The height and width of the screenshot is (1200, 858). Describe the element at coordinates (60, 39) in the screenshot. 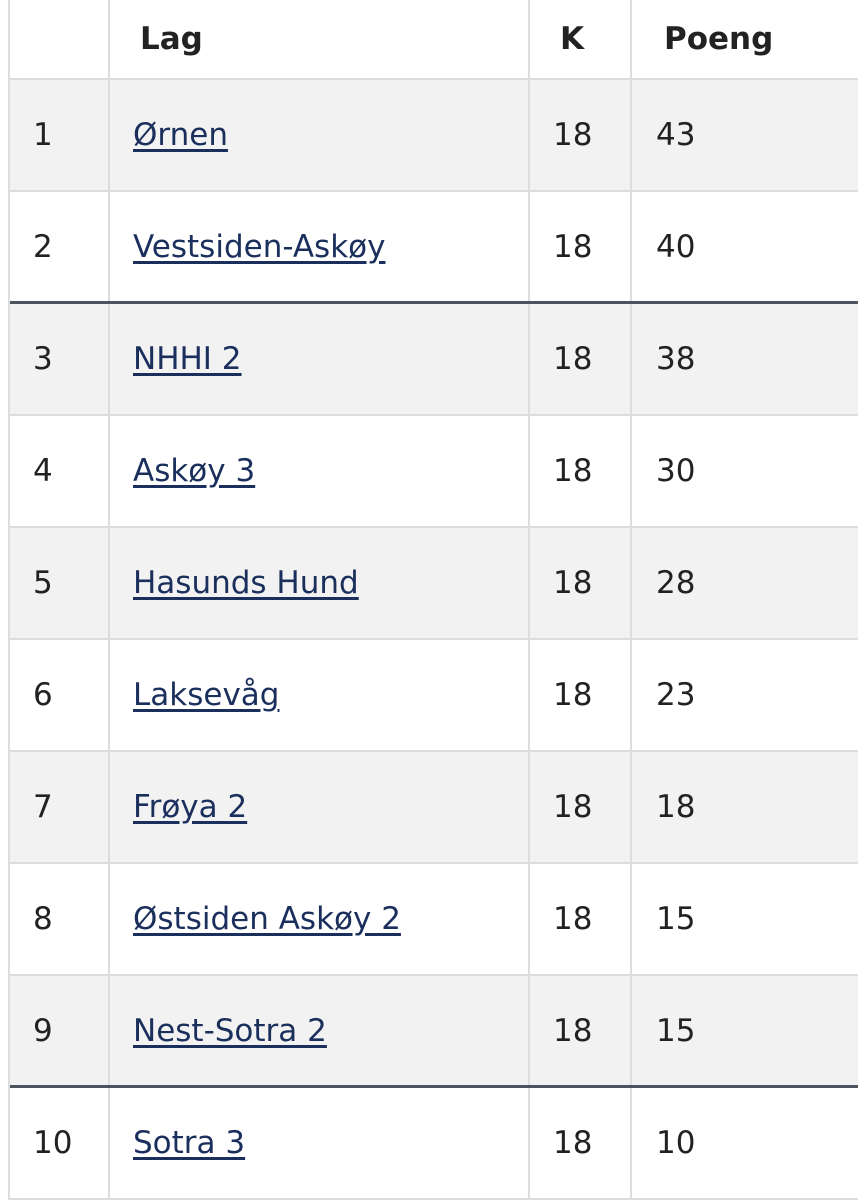

I see `header-cell` at that location.